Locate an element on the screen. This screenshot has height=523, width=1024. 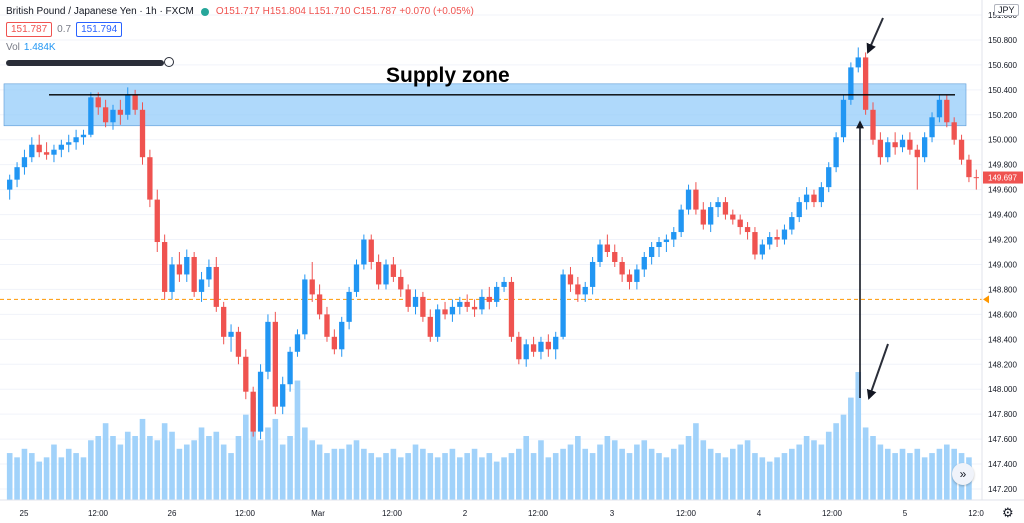
sell-button: 151.787 is located at coordinates (29, 29).